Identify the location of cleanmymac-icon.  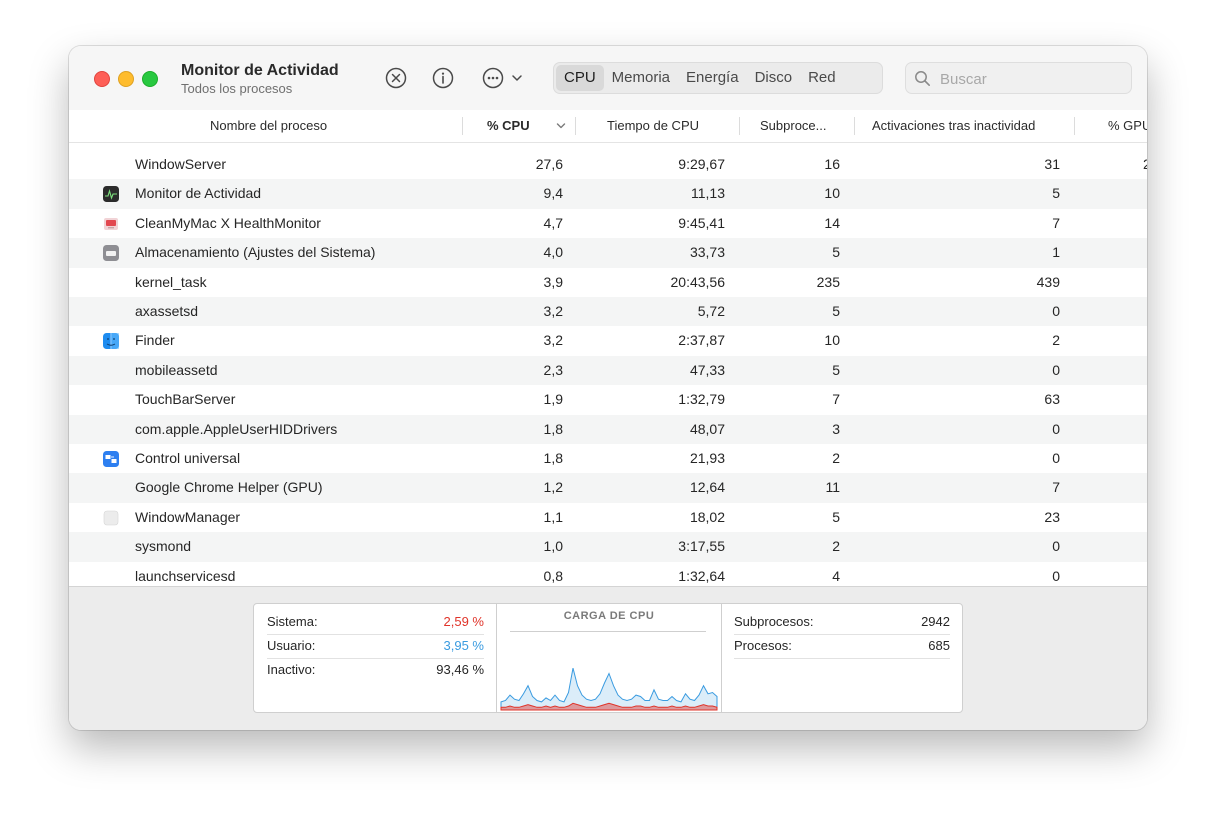
(111, 224).